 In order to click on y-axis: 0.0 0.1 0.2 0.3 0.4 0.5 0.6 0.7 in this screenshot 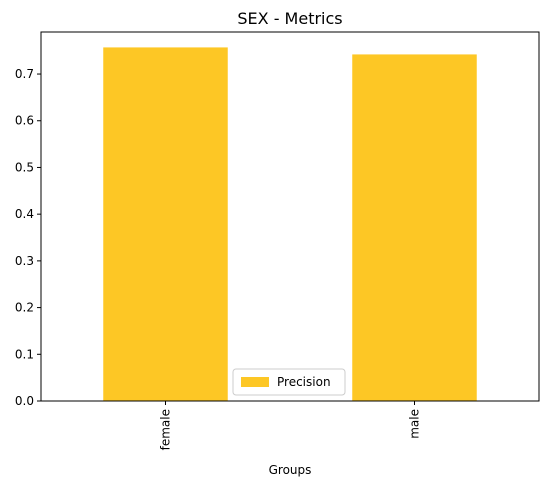, I will do `click(28, 237)`.